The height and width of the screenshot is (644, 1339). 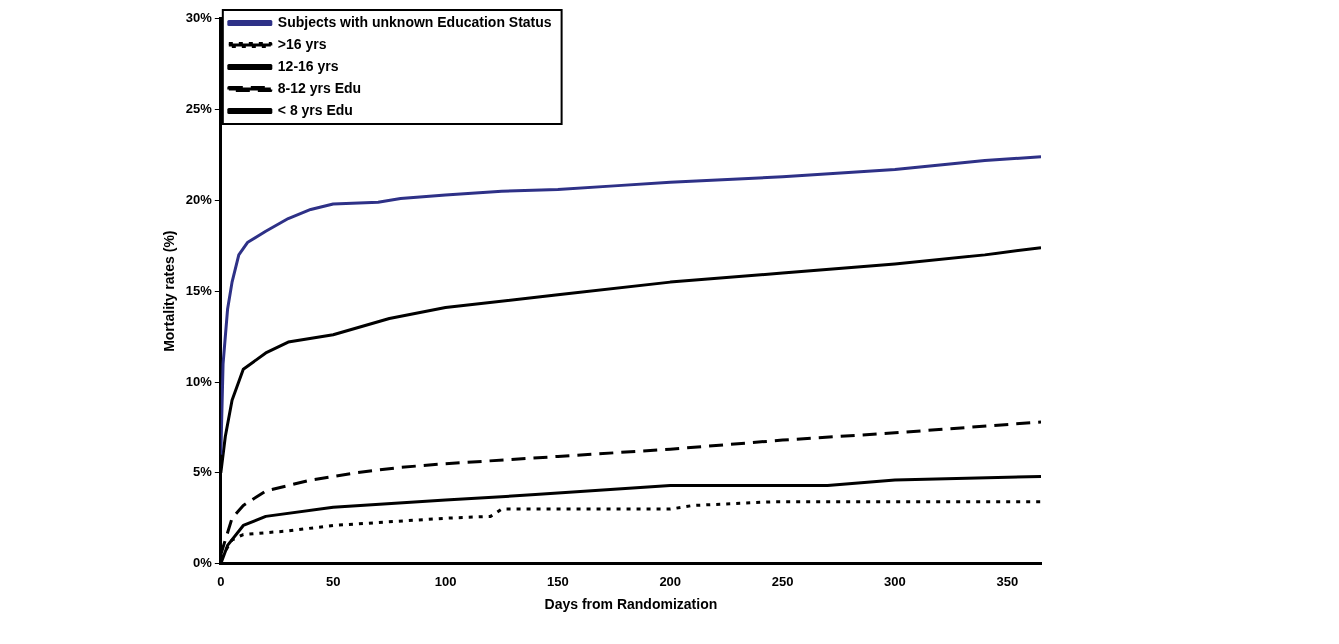 I want to click on y-tick-label: 15%, so click(x=199, y=290).